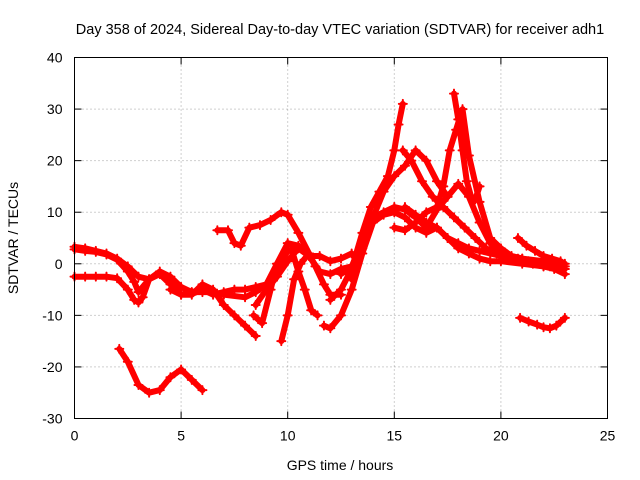 The image size is (640, 480). What do you see at coordinates (399, 215) in the screenshot?
I see `series-arc14` at bounding box center [399, 215].